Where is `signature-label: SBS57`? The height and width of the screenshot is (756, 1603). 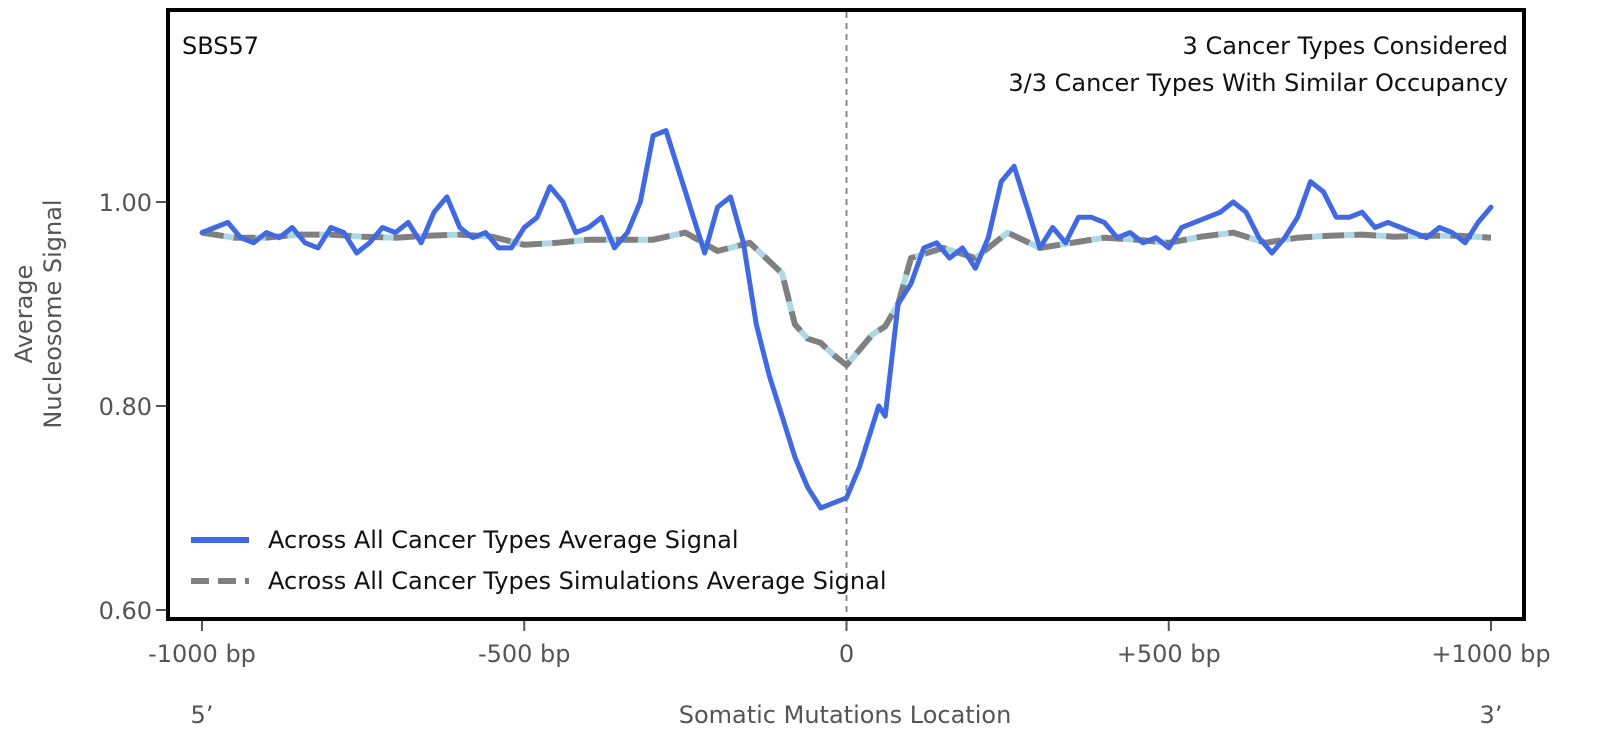
signature-label: SBS57 is located at coordinates (220, 46).